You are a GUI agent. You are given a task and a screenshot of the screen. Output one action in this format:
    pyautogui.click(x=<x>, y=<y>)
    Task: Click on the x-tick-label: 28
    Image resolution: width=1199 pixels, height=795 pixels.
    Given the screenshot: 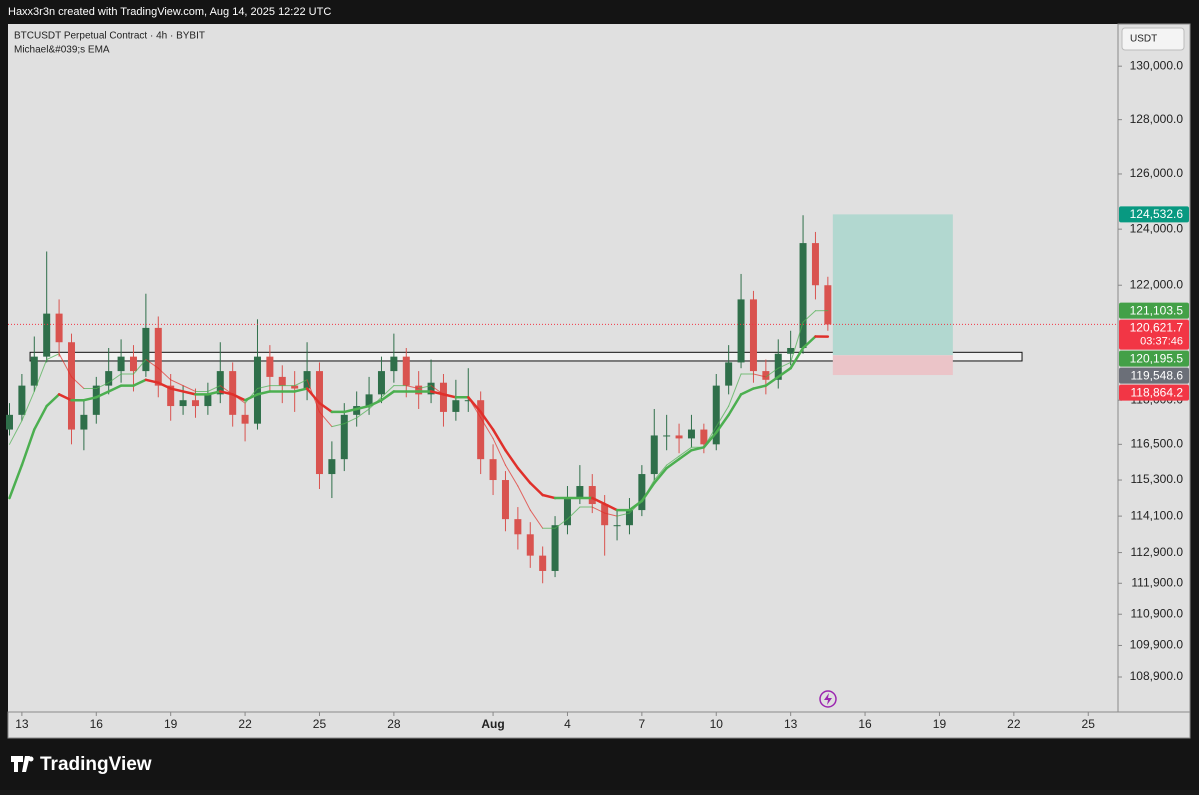 What is the action you would take?
    pyautogui.click(x=394, y=724)
    